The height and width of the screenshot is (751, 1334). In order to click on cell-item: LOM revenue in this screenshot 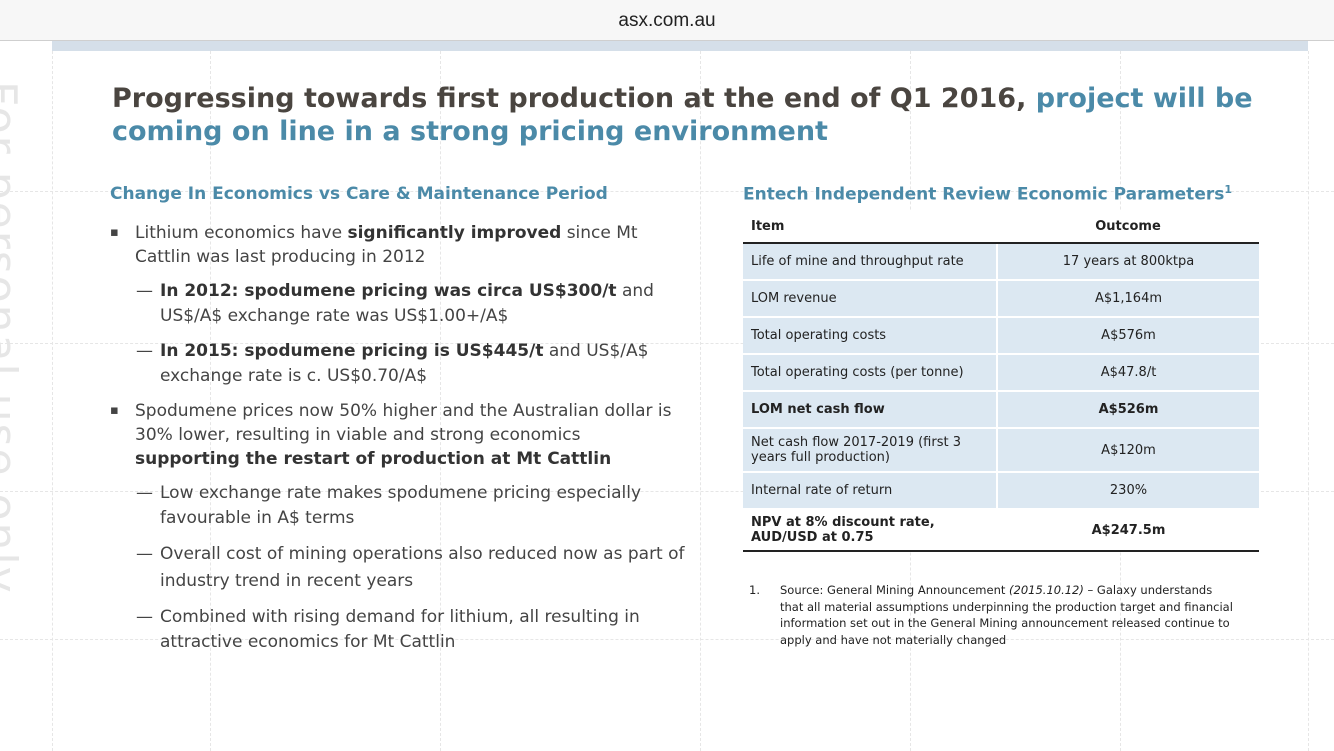, I will do `click(870, 299)`.